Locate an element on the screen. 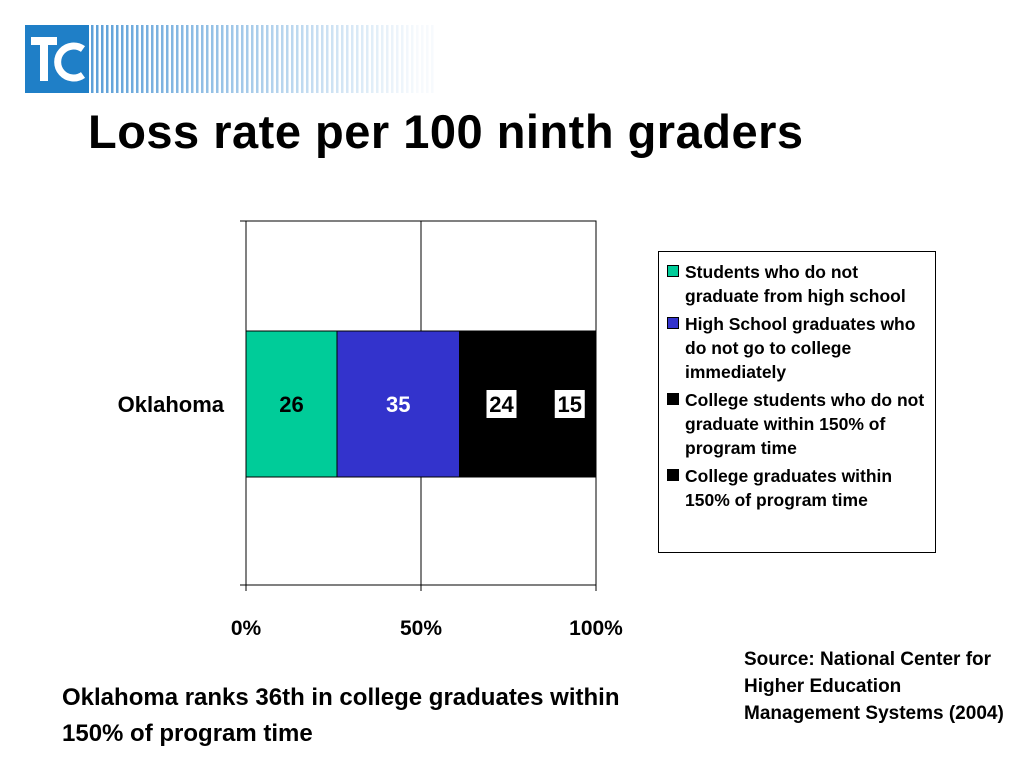  tcc-logo is located at coordinates (57, 59).